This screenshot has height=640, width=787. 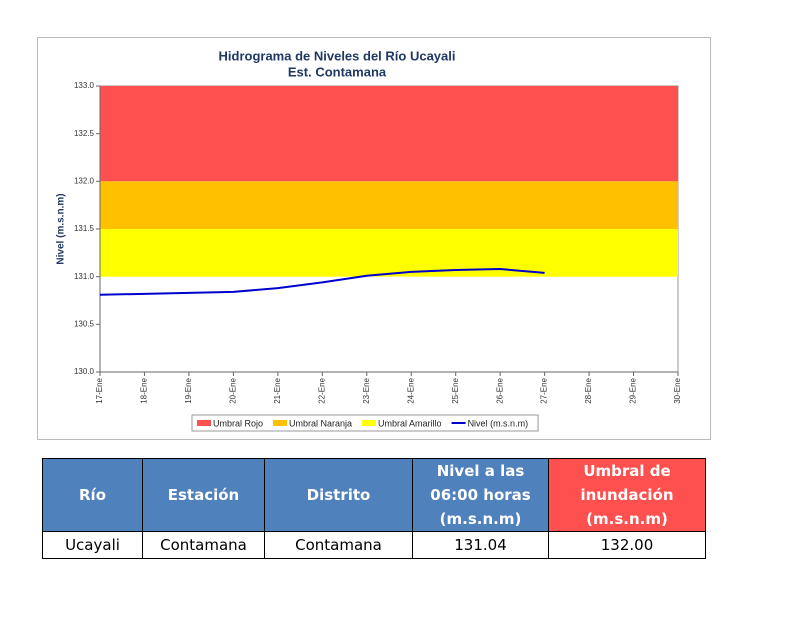 I want to click on cell: Ucayali, so click(x=92, y=545).